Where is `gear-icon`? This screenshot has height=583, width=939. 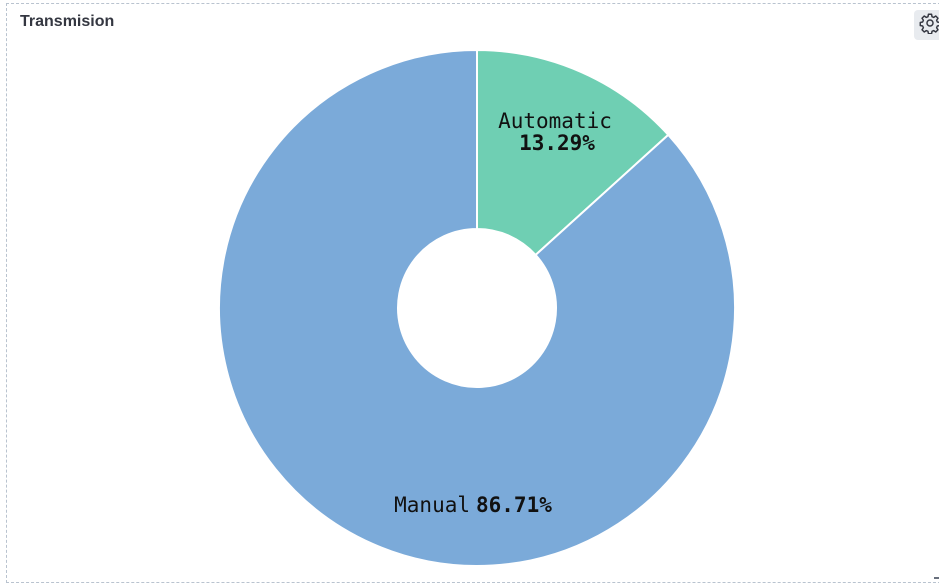 gear-icon is located at coordinates (929, 25).